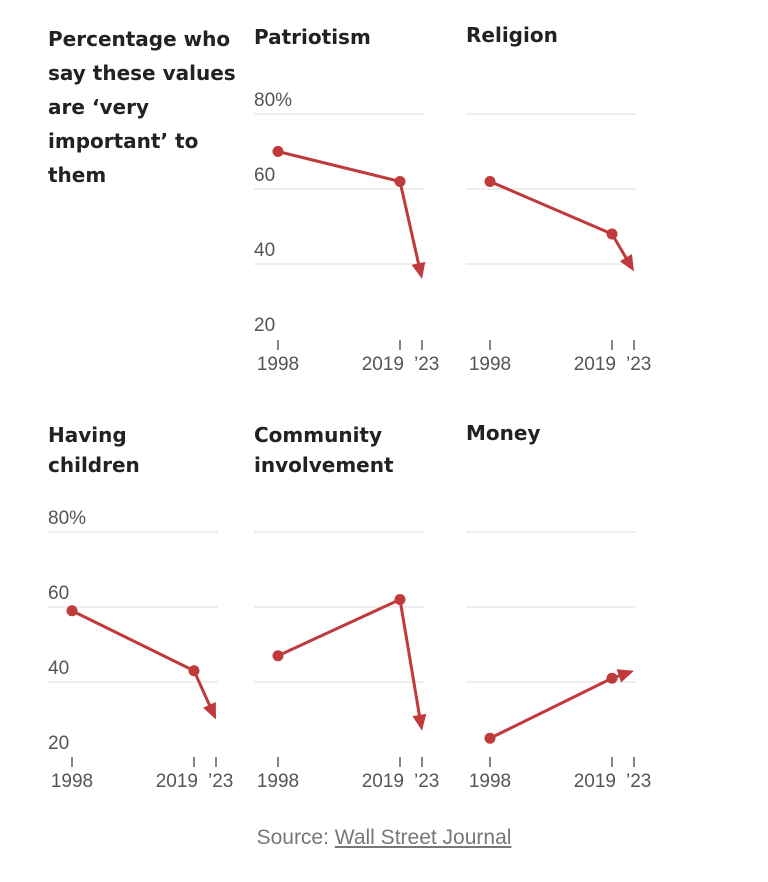  What do you see at coordinates (324, 465) in the screenshot?
I see `chart-title: involvement` at bounding box center [324, 465].